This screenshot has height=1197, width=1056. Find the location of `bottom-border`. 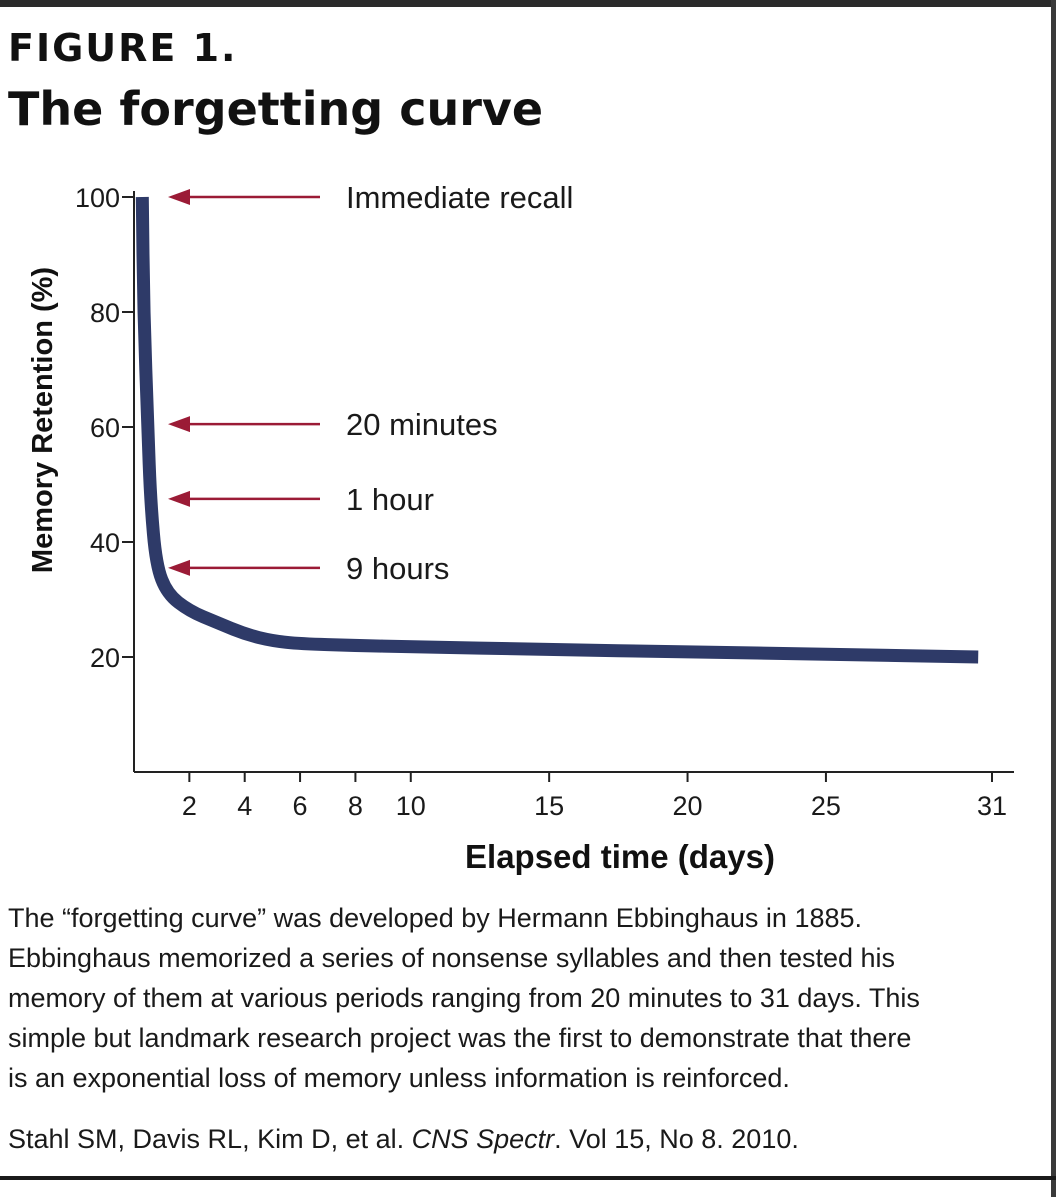

bottom-border is located at coordinates (528, 1178).